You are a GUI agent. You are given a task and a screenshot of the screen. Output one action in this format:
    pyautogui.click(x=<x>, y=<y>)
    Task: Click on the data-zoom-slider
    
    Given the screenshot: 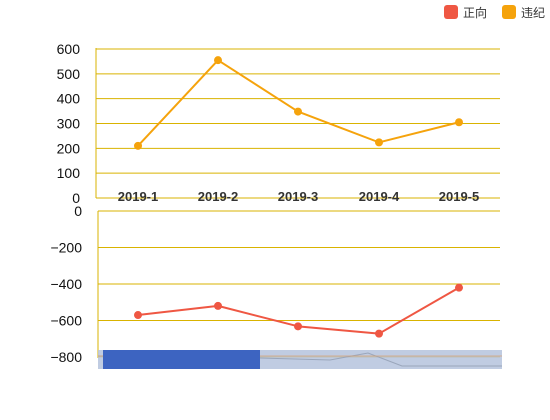 What is the action you would take?
    pyautogui.click(x=299, y=359)
    